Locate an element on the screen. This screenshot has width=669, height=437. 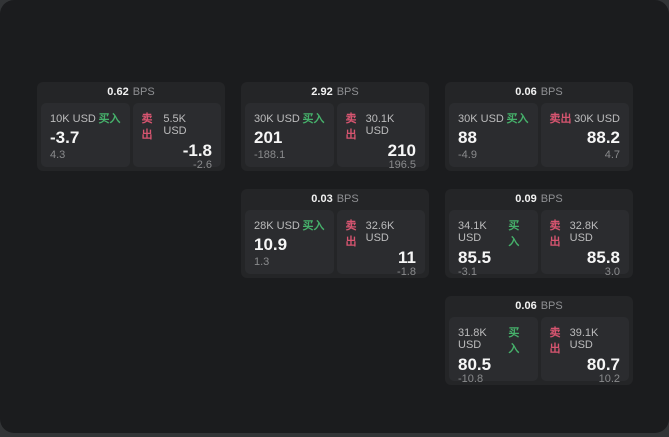
buy-amount: 34.1K USD is located at coordinates (472, 232).